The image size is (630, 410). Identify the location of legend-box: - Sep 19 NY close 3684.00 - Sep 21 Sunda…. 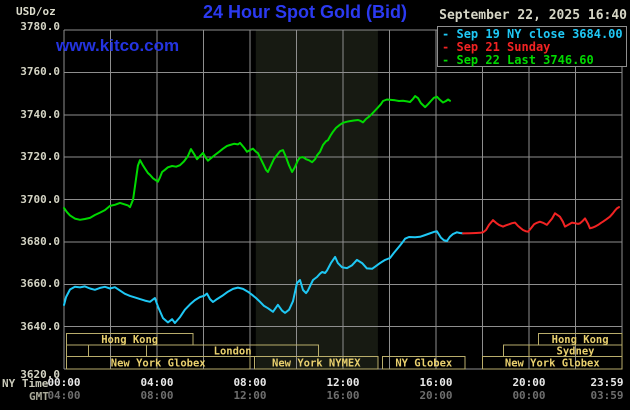
(532, 46).